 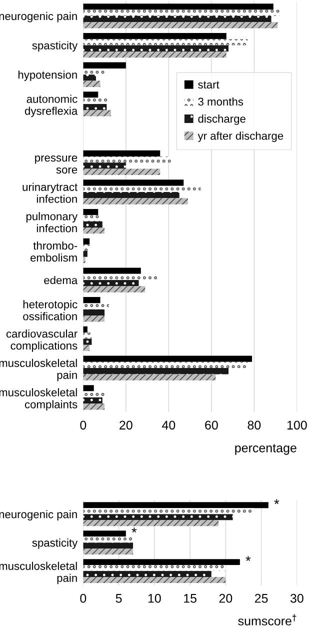 What do you see at coordinates (209, 85) in the screenshot?
I see `legend-label: start` at bounding box center [209, 85].